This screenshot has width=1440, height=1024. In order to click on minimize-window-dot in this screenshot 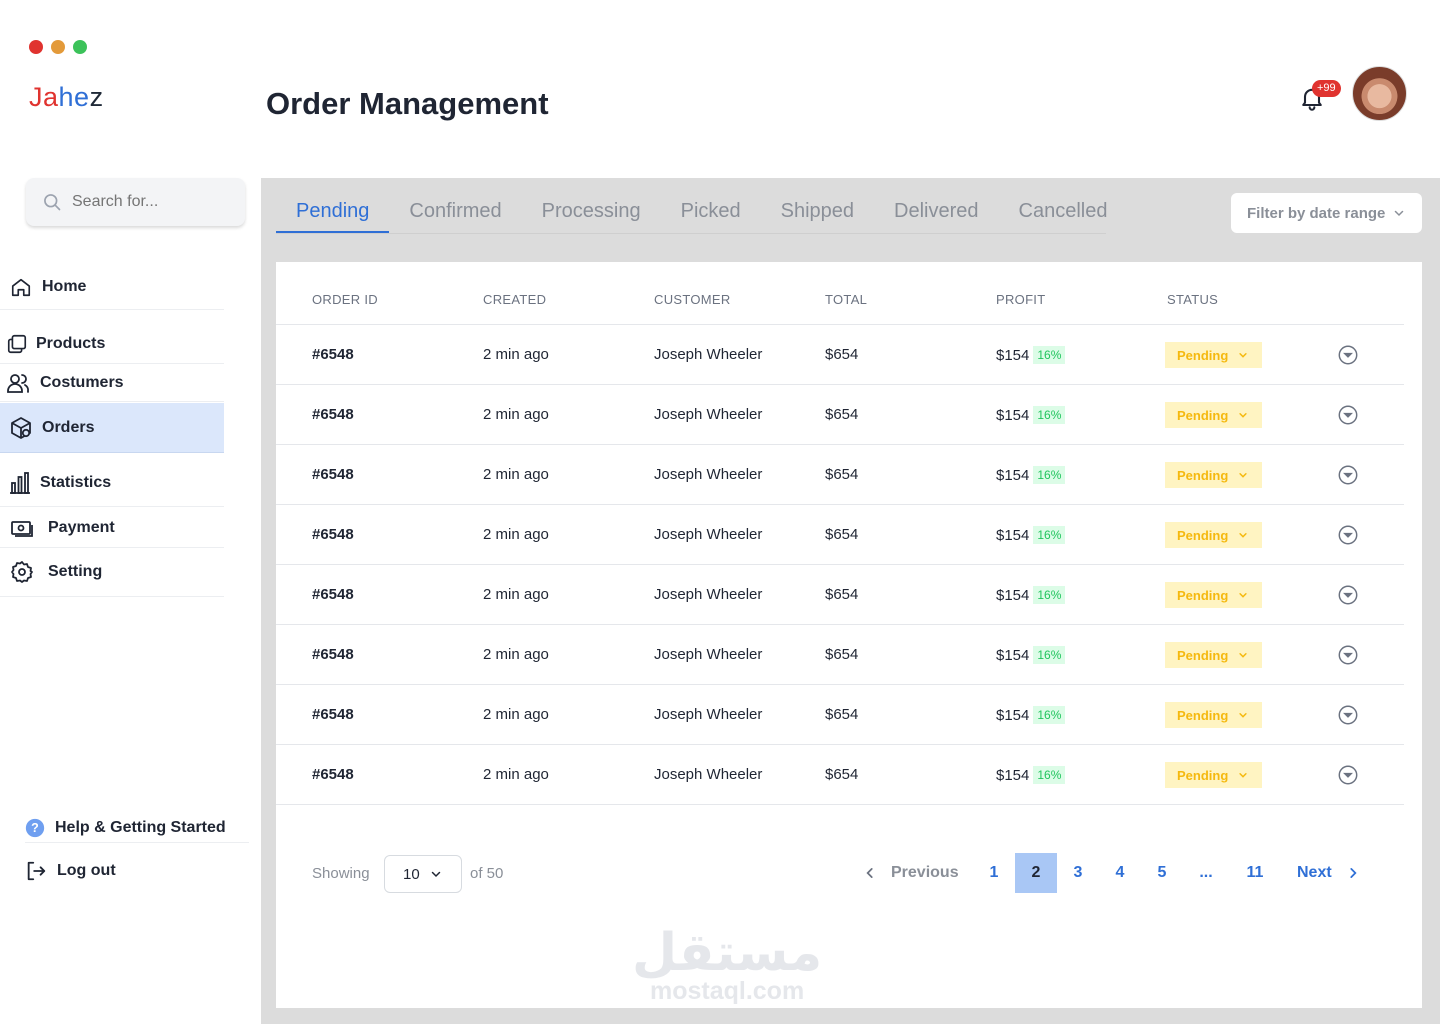, I will do `click(58, 47)`.